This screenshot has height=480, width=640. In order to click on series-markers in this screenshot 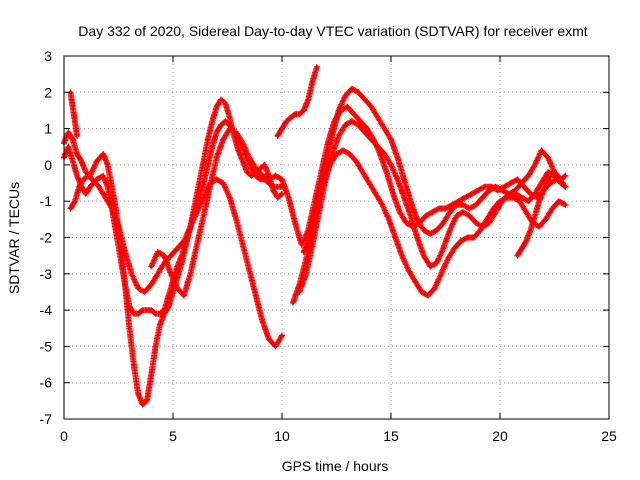, I will do `click(434, 223)`.